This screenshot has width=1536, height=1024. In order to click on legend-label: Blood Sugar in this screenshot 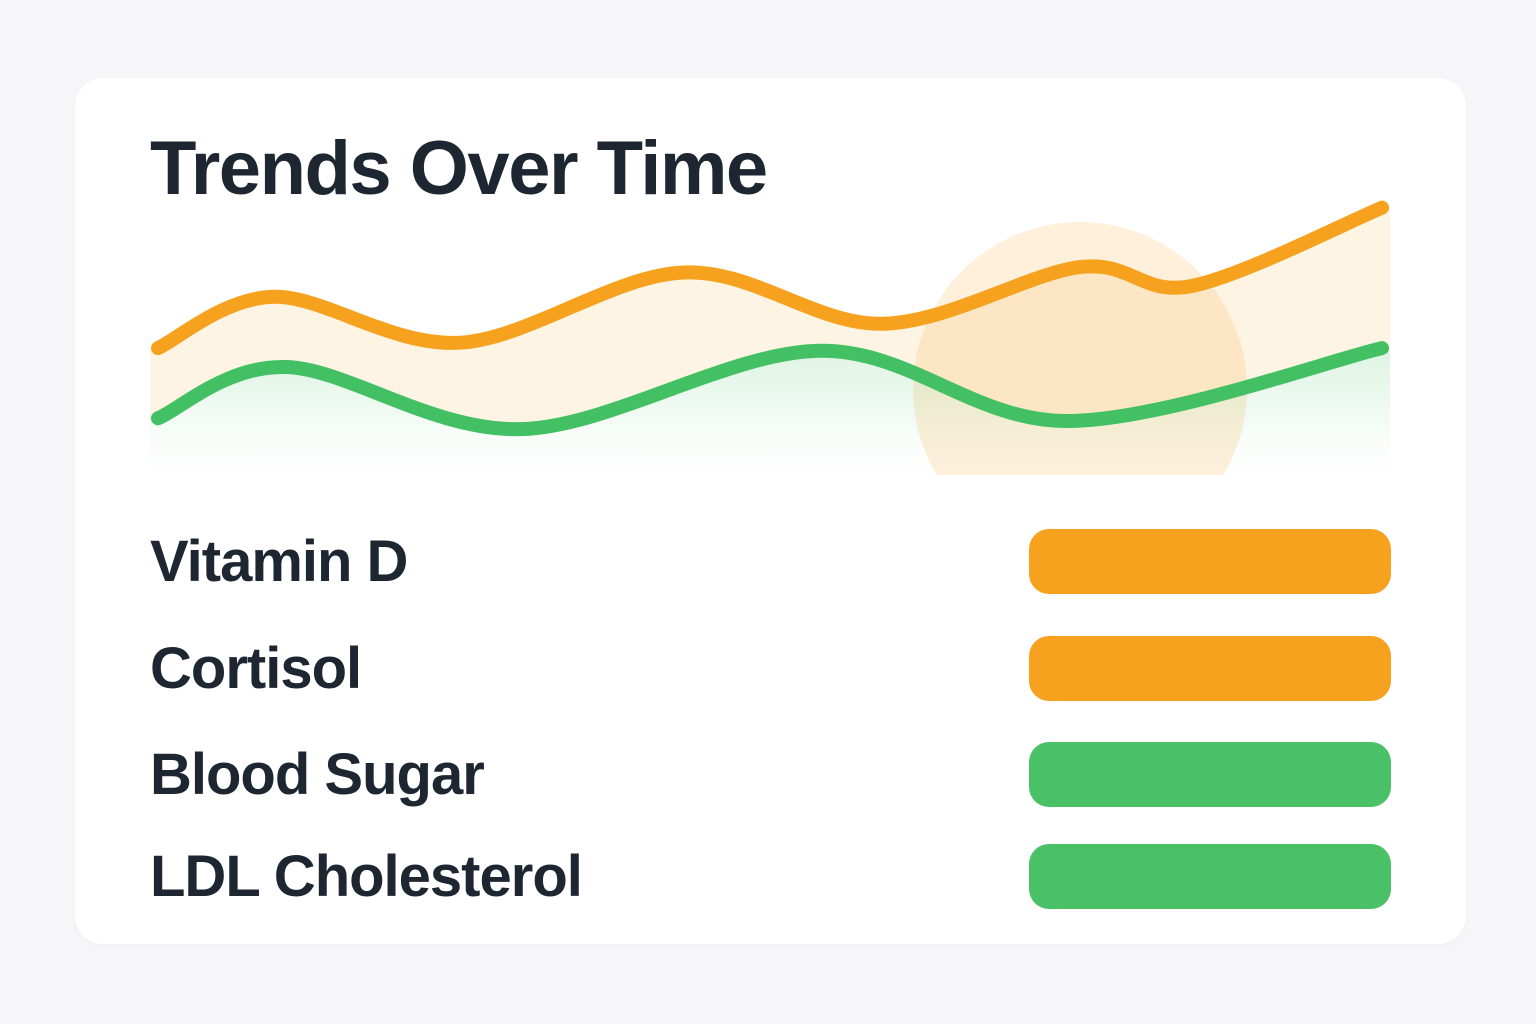, I will do `click(317, 774)`.